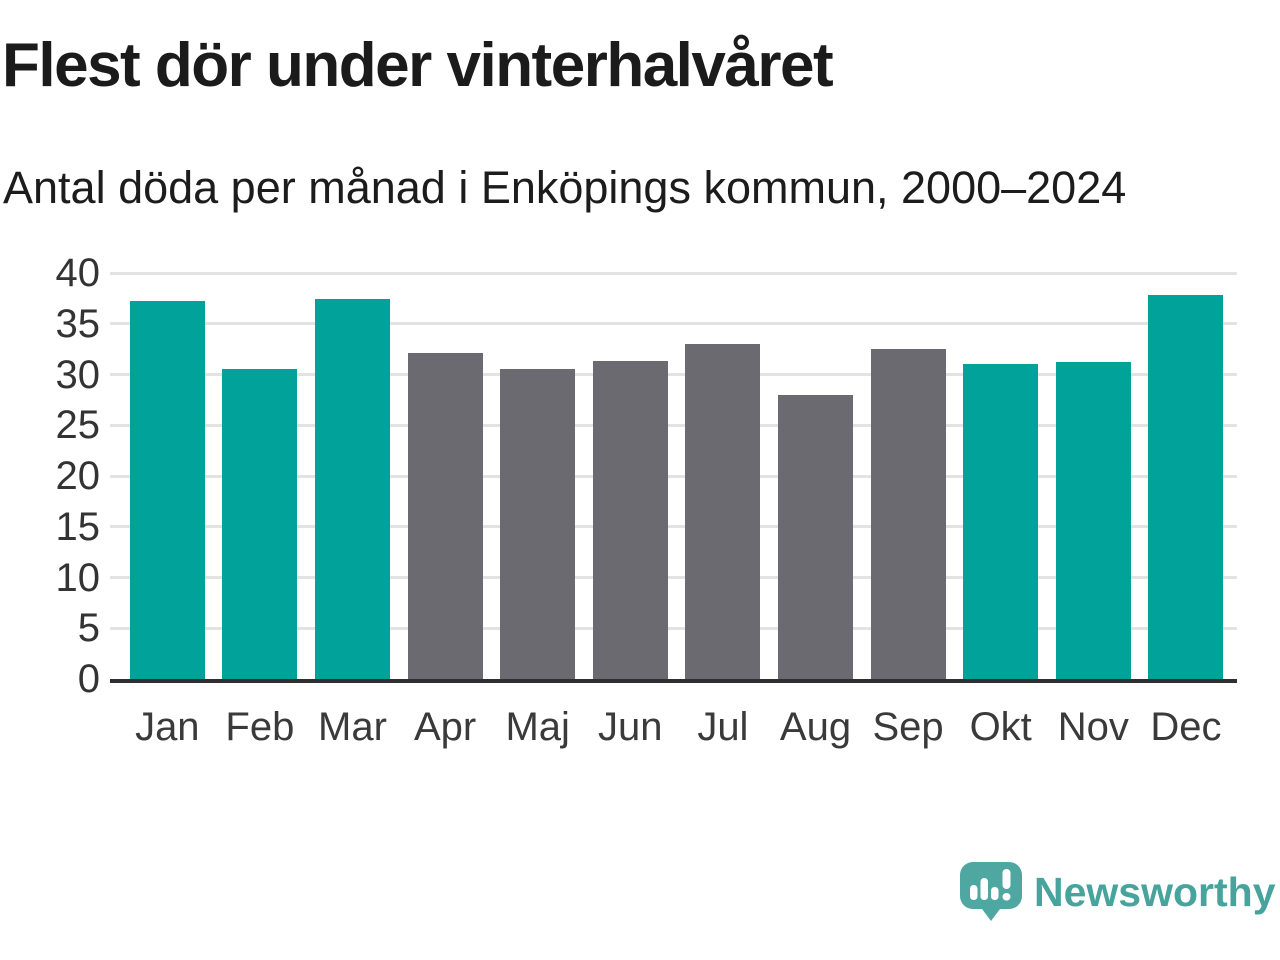  I want to click on y-tick-label-10: 10, so click(78, 577).